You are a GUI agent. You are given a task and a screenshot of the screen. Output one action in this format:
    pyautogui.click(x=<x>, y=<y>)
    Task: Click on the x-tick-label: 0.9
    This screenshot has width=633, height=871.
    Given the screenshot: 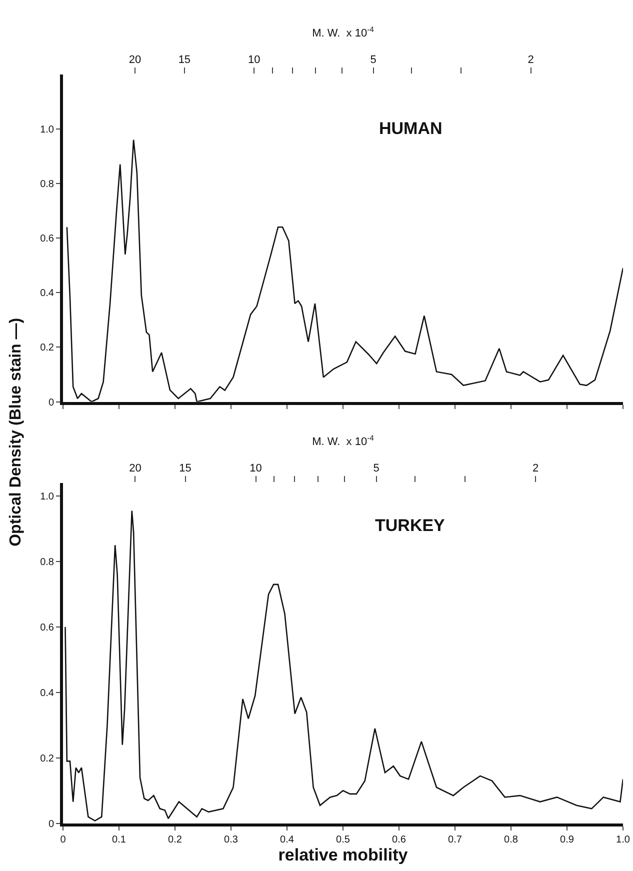 What is the action you would take?
    pyautogui.click(x=567, y=840)
    